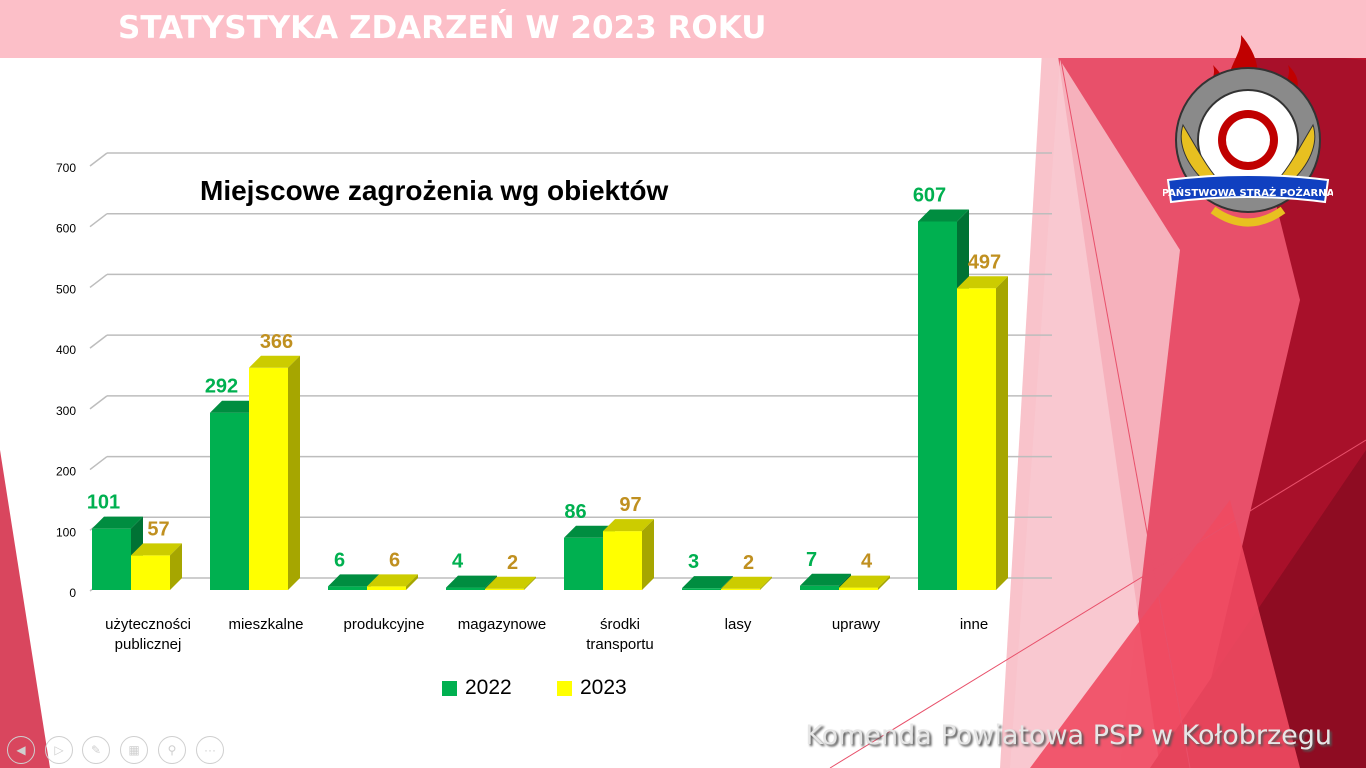 Image resolution: width=1366 pixels, height=768 pixels. I want to click on x-tick-label: produkcyjne, so click(384, 624).